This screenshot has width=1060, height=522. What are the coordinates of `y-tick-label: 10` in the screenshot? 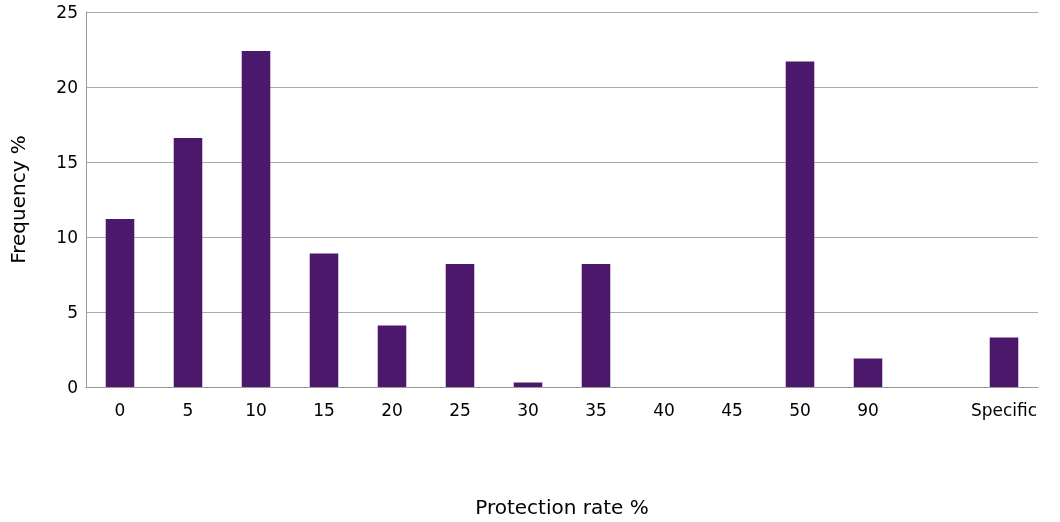 It's located at (67, 237).